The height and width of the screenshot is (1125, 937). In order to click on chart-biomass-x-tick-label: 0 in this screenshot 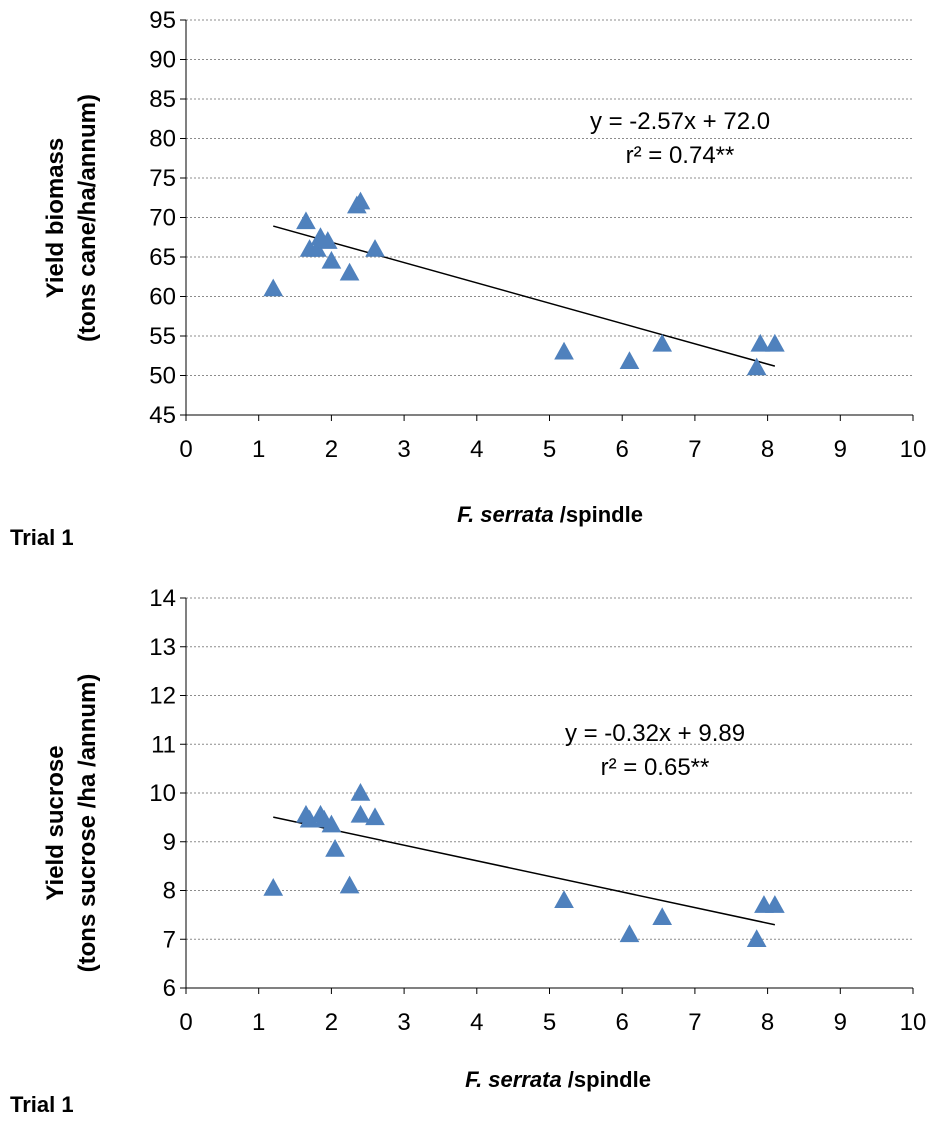, I will do `click(185, 449)`.